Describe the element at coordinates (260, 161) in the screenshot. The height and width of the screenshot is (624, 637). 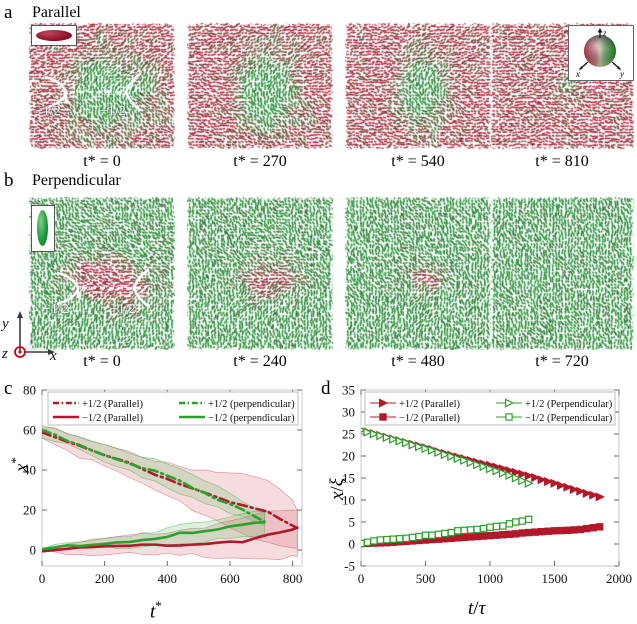
I see `time-label-a-1: t* = 270` at that location.